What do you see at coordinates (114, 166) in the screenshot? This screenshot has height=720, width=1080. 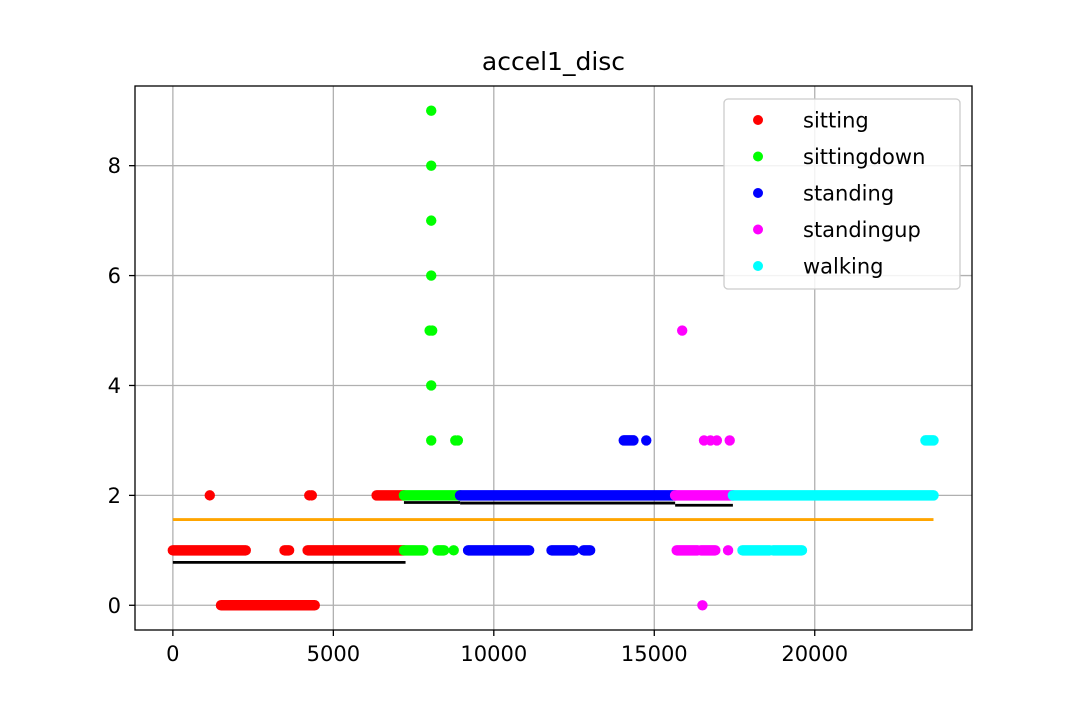 I see `y-tick-label: 8` at bounding box center [114, 166].